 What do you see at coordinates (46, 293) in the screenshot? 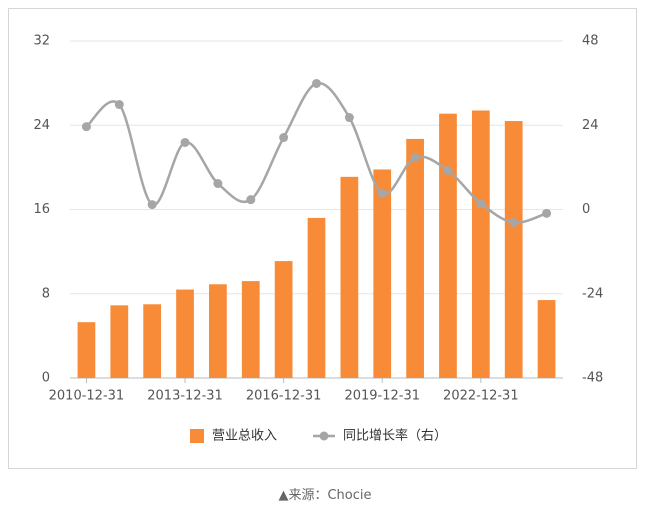
I see `y-tick-label: 8` at bounding box center [46, 293].